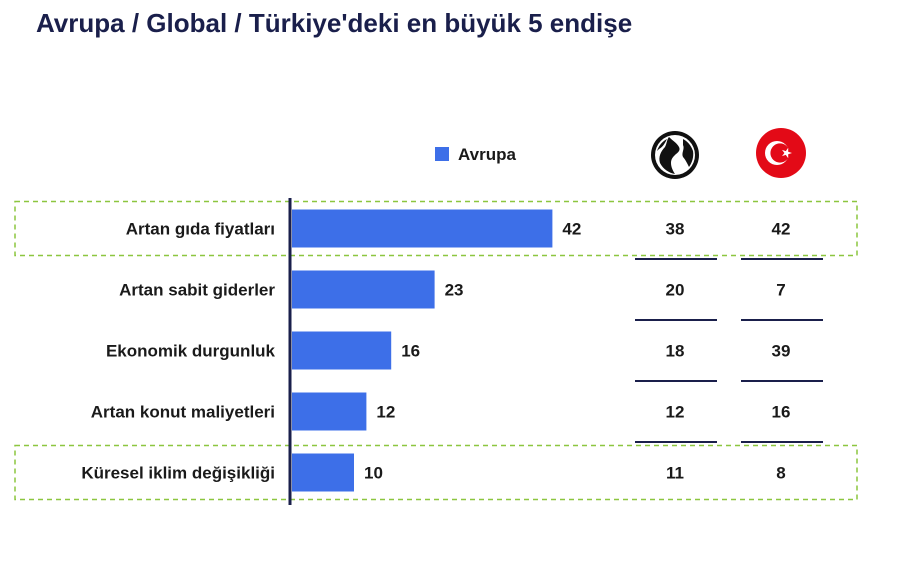  I want to click on category-label: Küresel iklim değişikliği, so click(178, 473).